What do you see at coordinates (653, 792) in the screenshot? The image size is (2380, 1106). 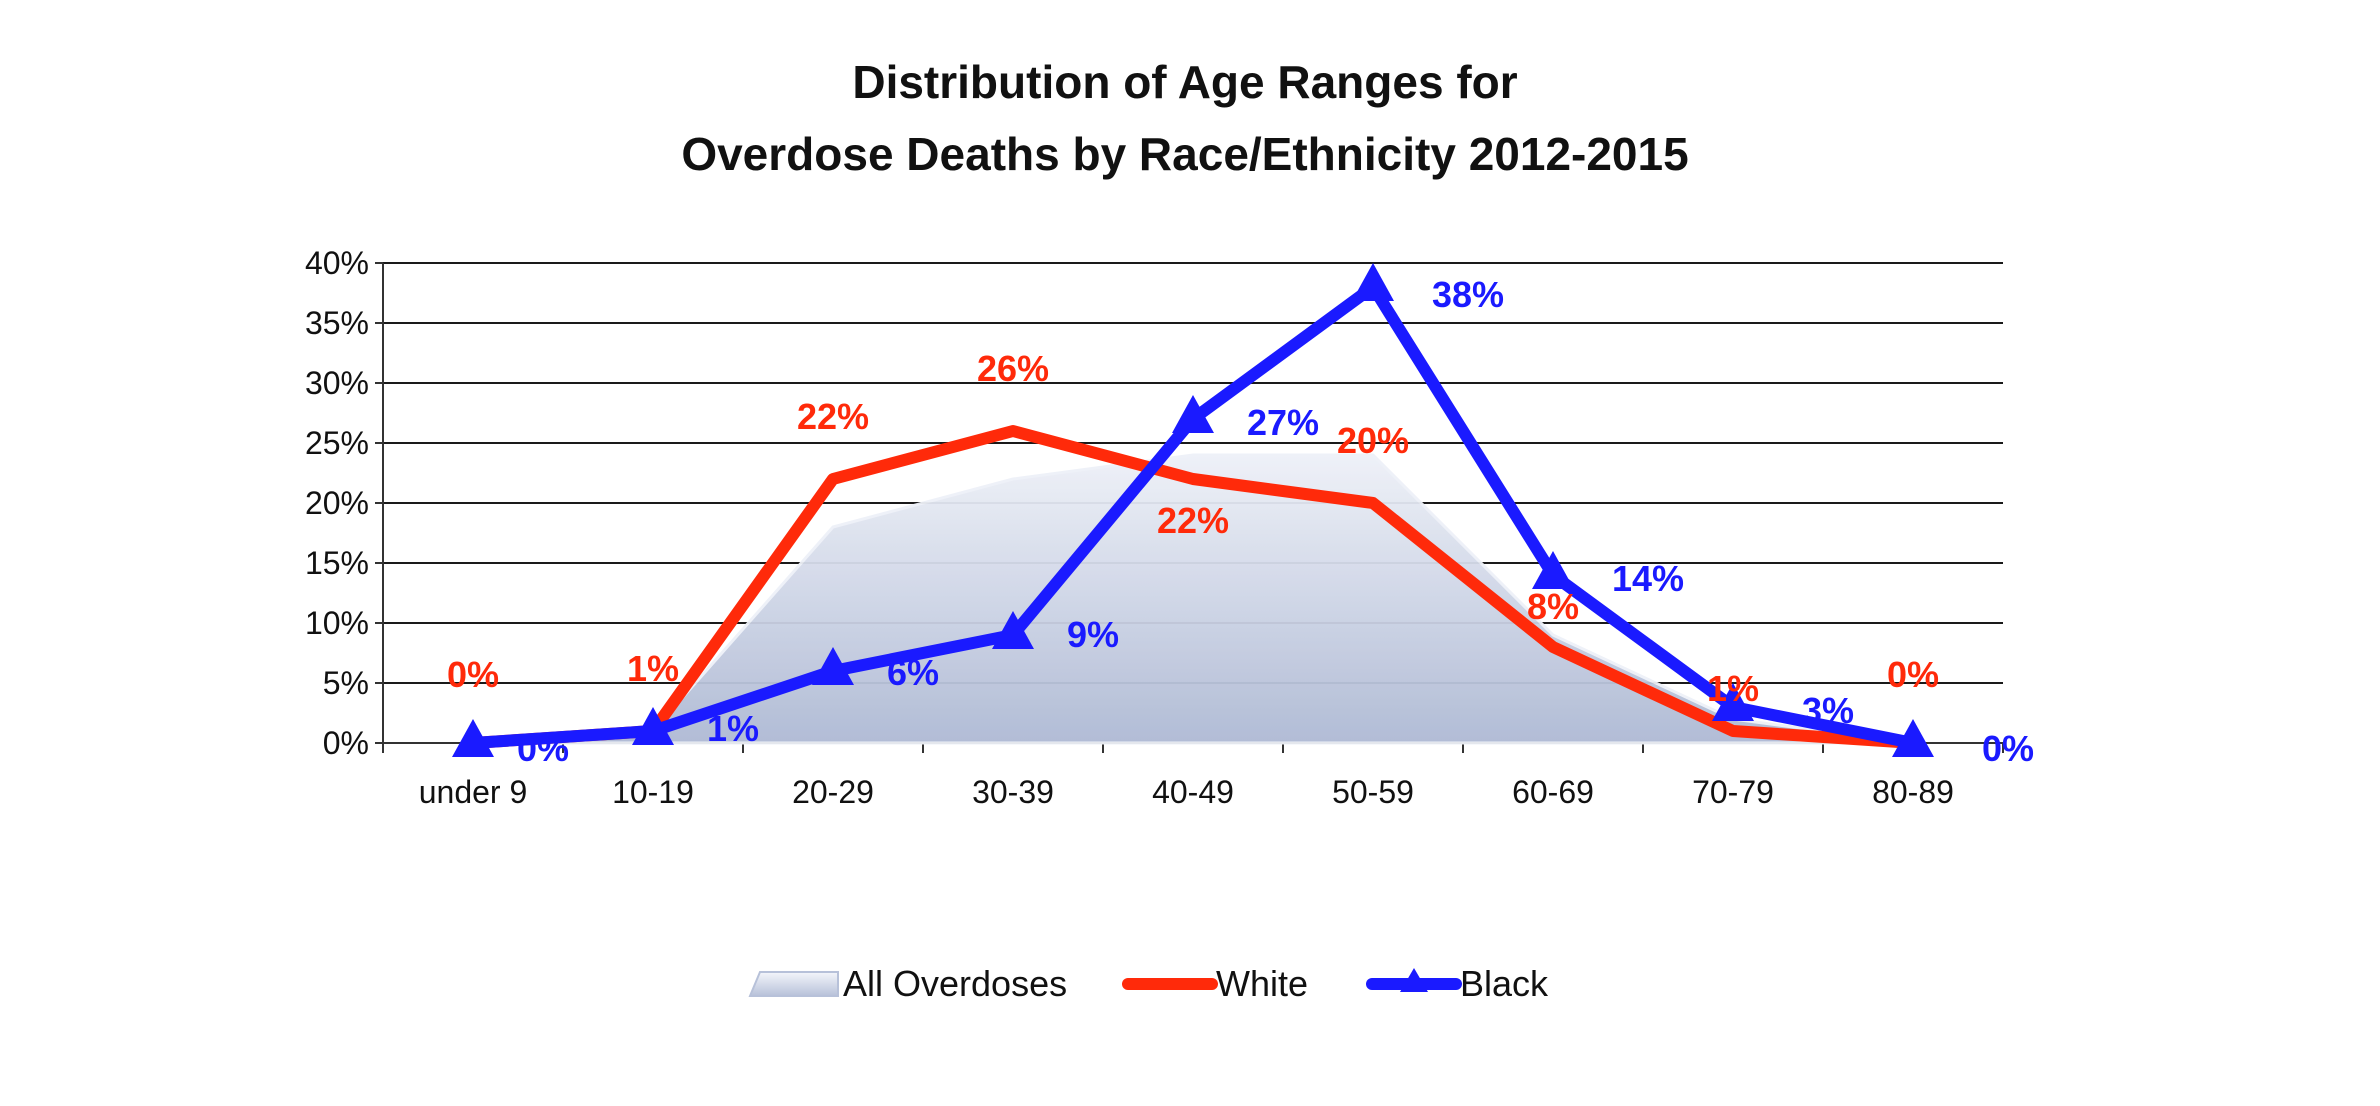 I see `x-tick-label: 10-19` at bounding box center [653, 792].